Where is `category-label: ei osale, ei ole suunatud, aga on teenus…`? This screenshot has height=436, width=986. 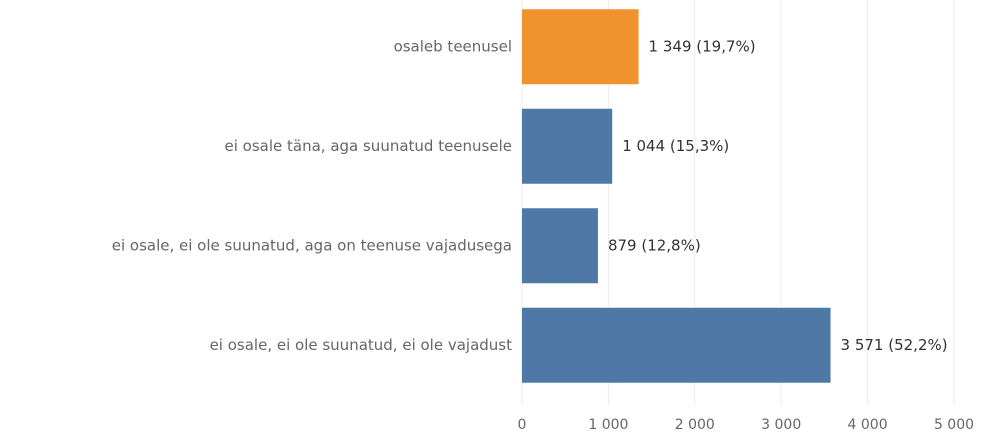
category-label: ei osale, ei ole suunatud, aga on teenus… is located at coordinates (312, 245).